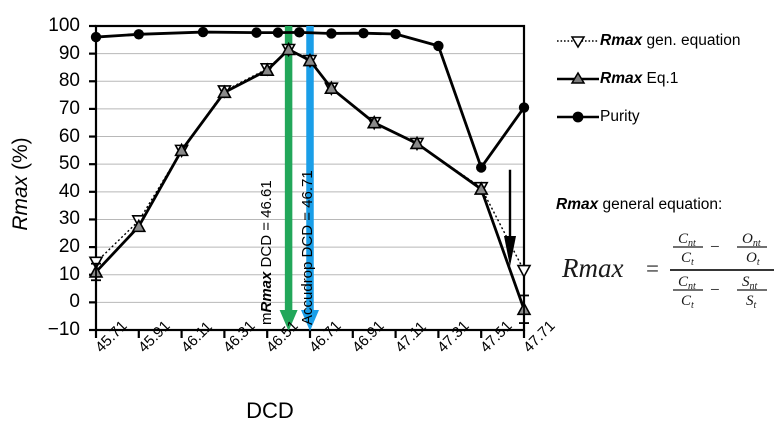 This screenshot has width=780, height=436. What do you see at coordinates (751, 302) in the screenshot?
I see `svg-text: St` at bounding box center [751, 302].